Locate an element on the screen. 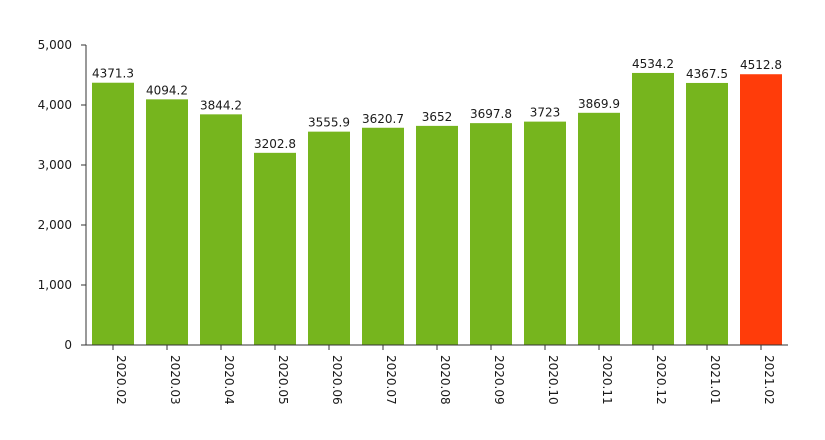  x-tick-label: 2020.03 is located at coordinates (175, 380).